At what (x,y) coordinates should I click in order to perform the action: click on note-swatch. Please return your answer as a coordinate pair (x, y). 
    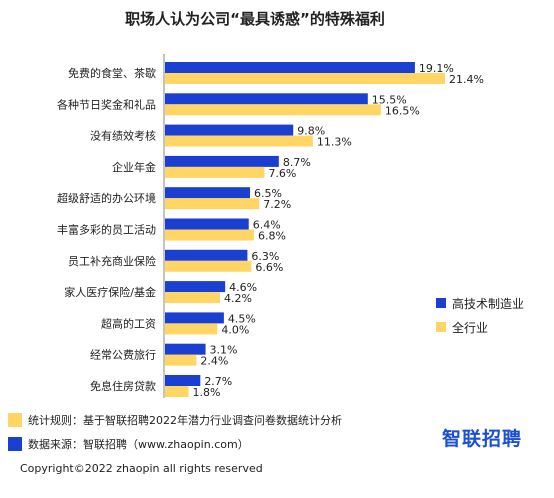
    Looking at the image, I should click on (15, 420).